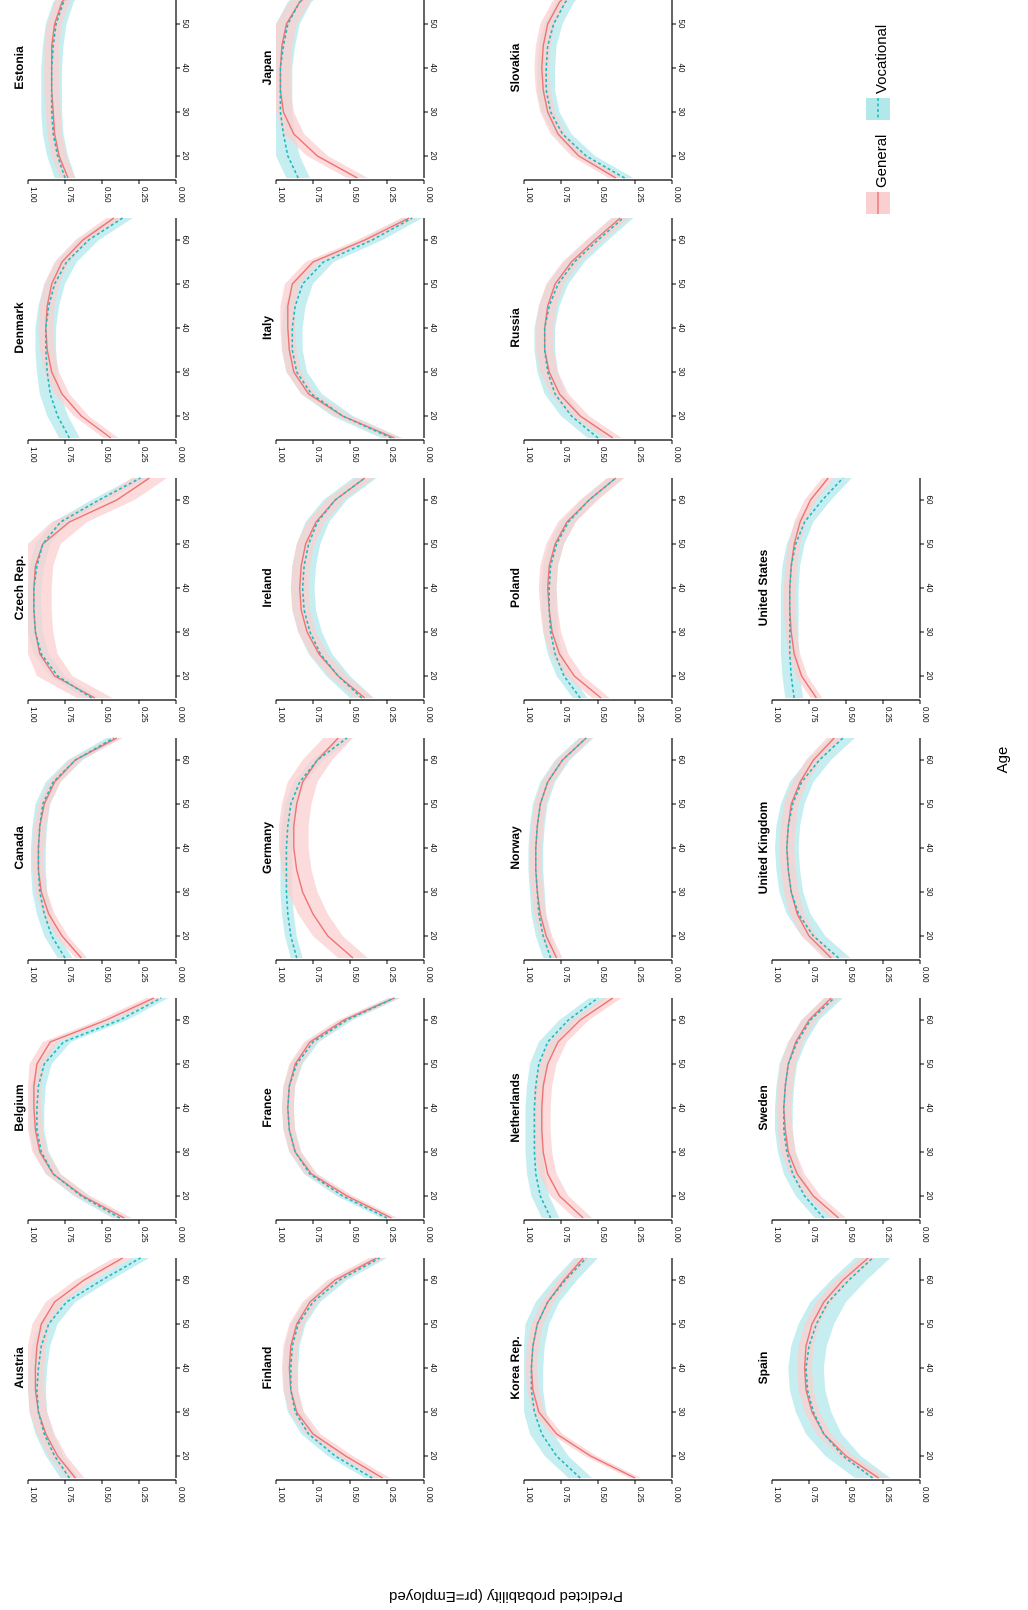  I want to click on panel-canada: 0.00 0.25 0.50 0.75 1.00 20 30 40 50 60 Canada, so click(101, 860).